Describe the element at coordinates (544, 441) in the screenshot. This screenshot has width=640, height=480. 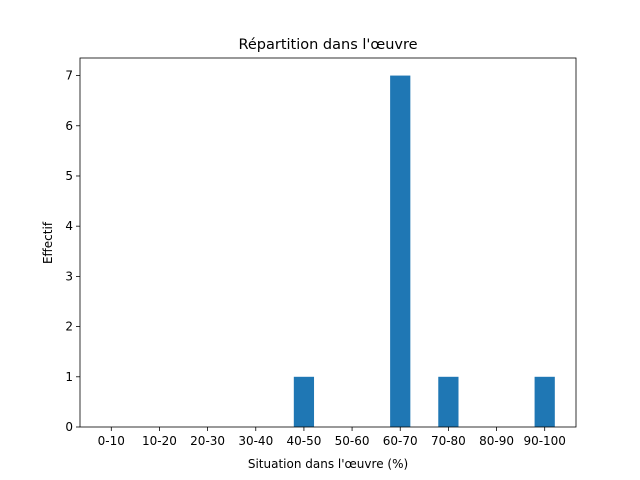
I see `x-tick-label: 90-100` at that location.